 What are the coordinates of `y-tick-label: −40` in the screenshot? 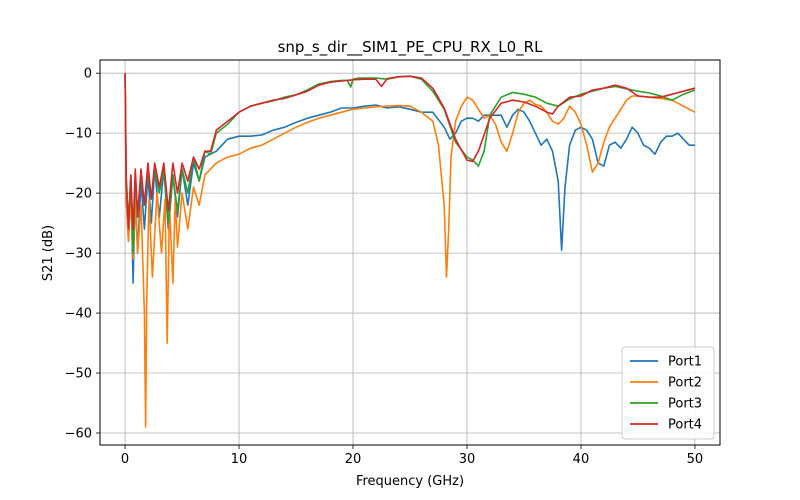 It's located at (78, 314).